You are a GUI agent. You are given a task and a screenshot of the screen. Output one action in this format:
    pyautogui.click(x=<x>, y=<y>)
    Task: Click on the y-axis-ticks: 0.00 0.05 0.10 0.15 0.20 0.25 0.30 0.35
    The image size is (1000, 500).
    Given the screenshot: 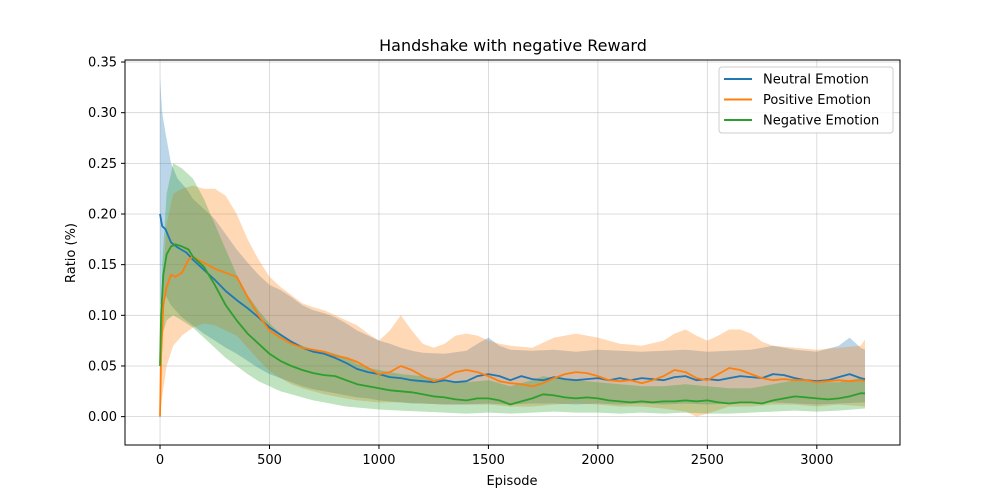 What is the action you would take?
    pyautogui.click(x=106, y=240)
    